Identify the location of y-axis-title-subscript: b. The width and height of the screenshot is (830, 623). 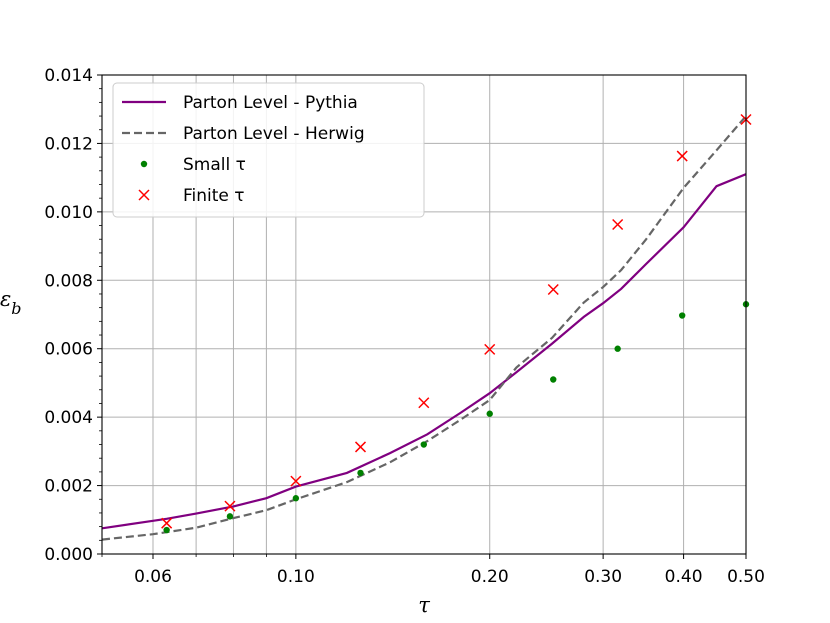
(16, 308).